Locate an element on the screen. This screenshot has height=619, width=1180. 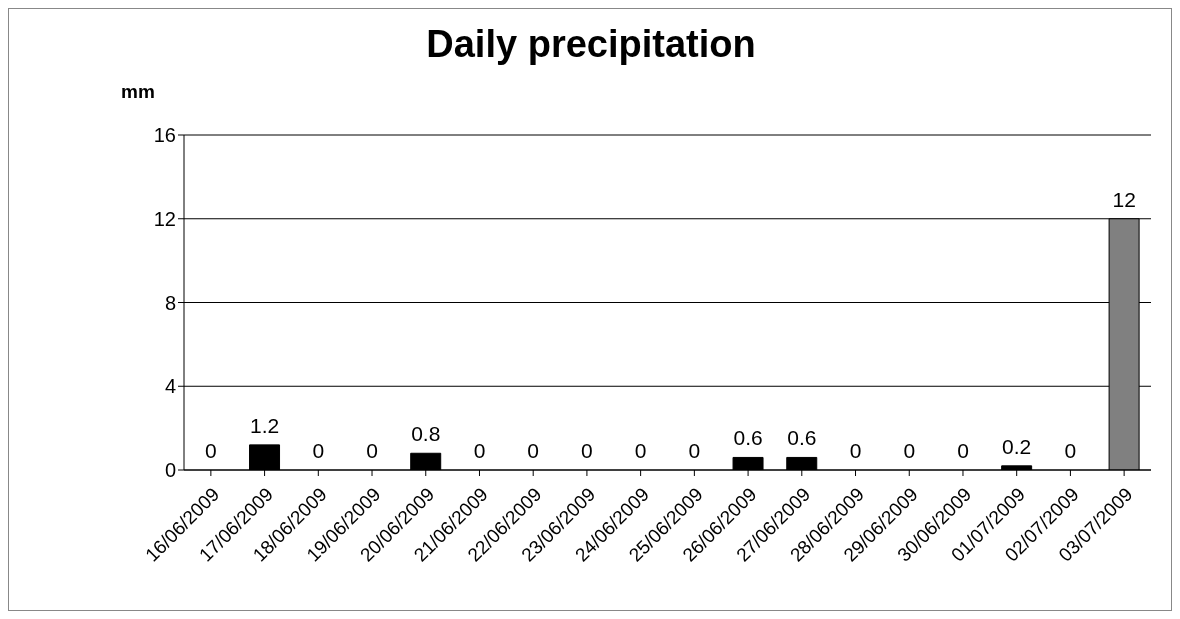
data-label: 0.2 is located at coordinates (1017, 446).